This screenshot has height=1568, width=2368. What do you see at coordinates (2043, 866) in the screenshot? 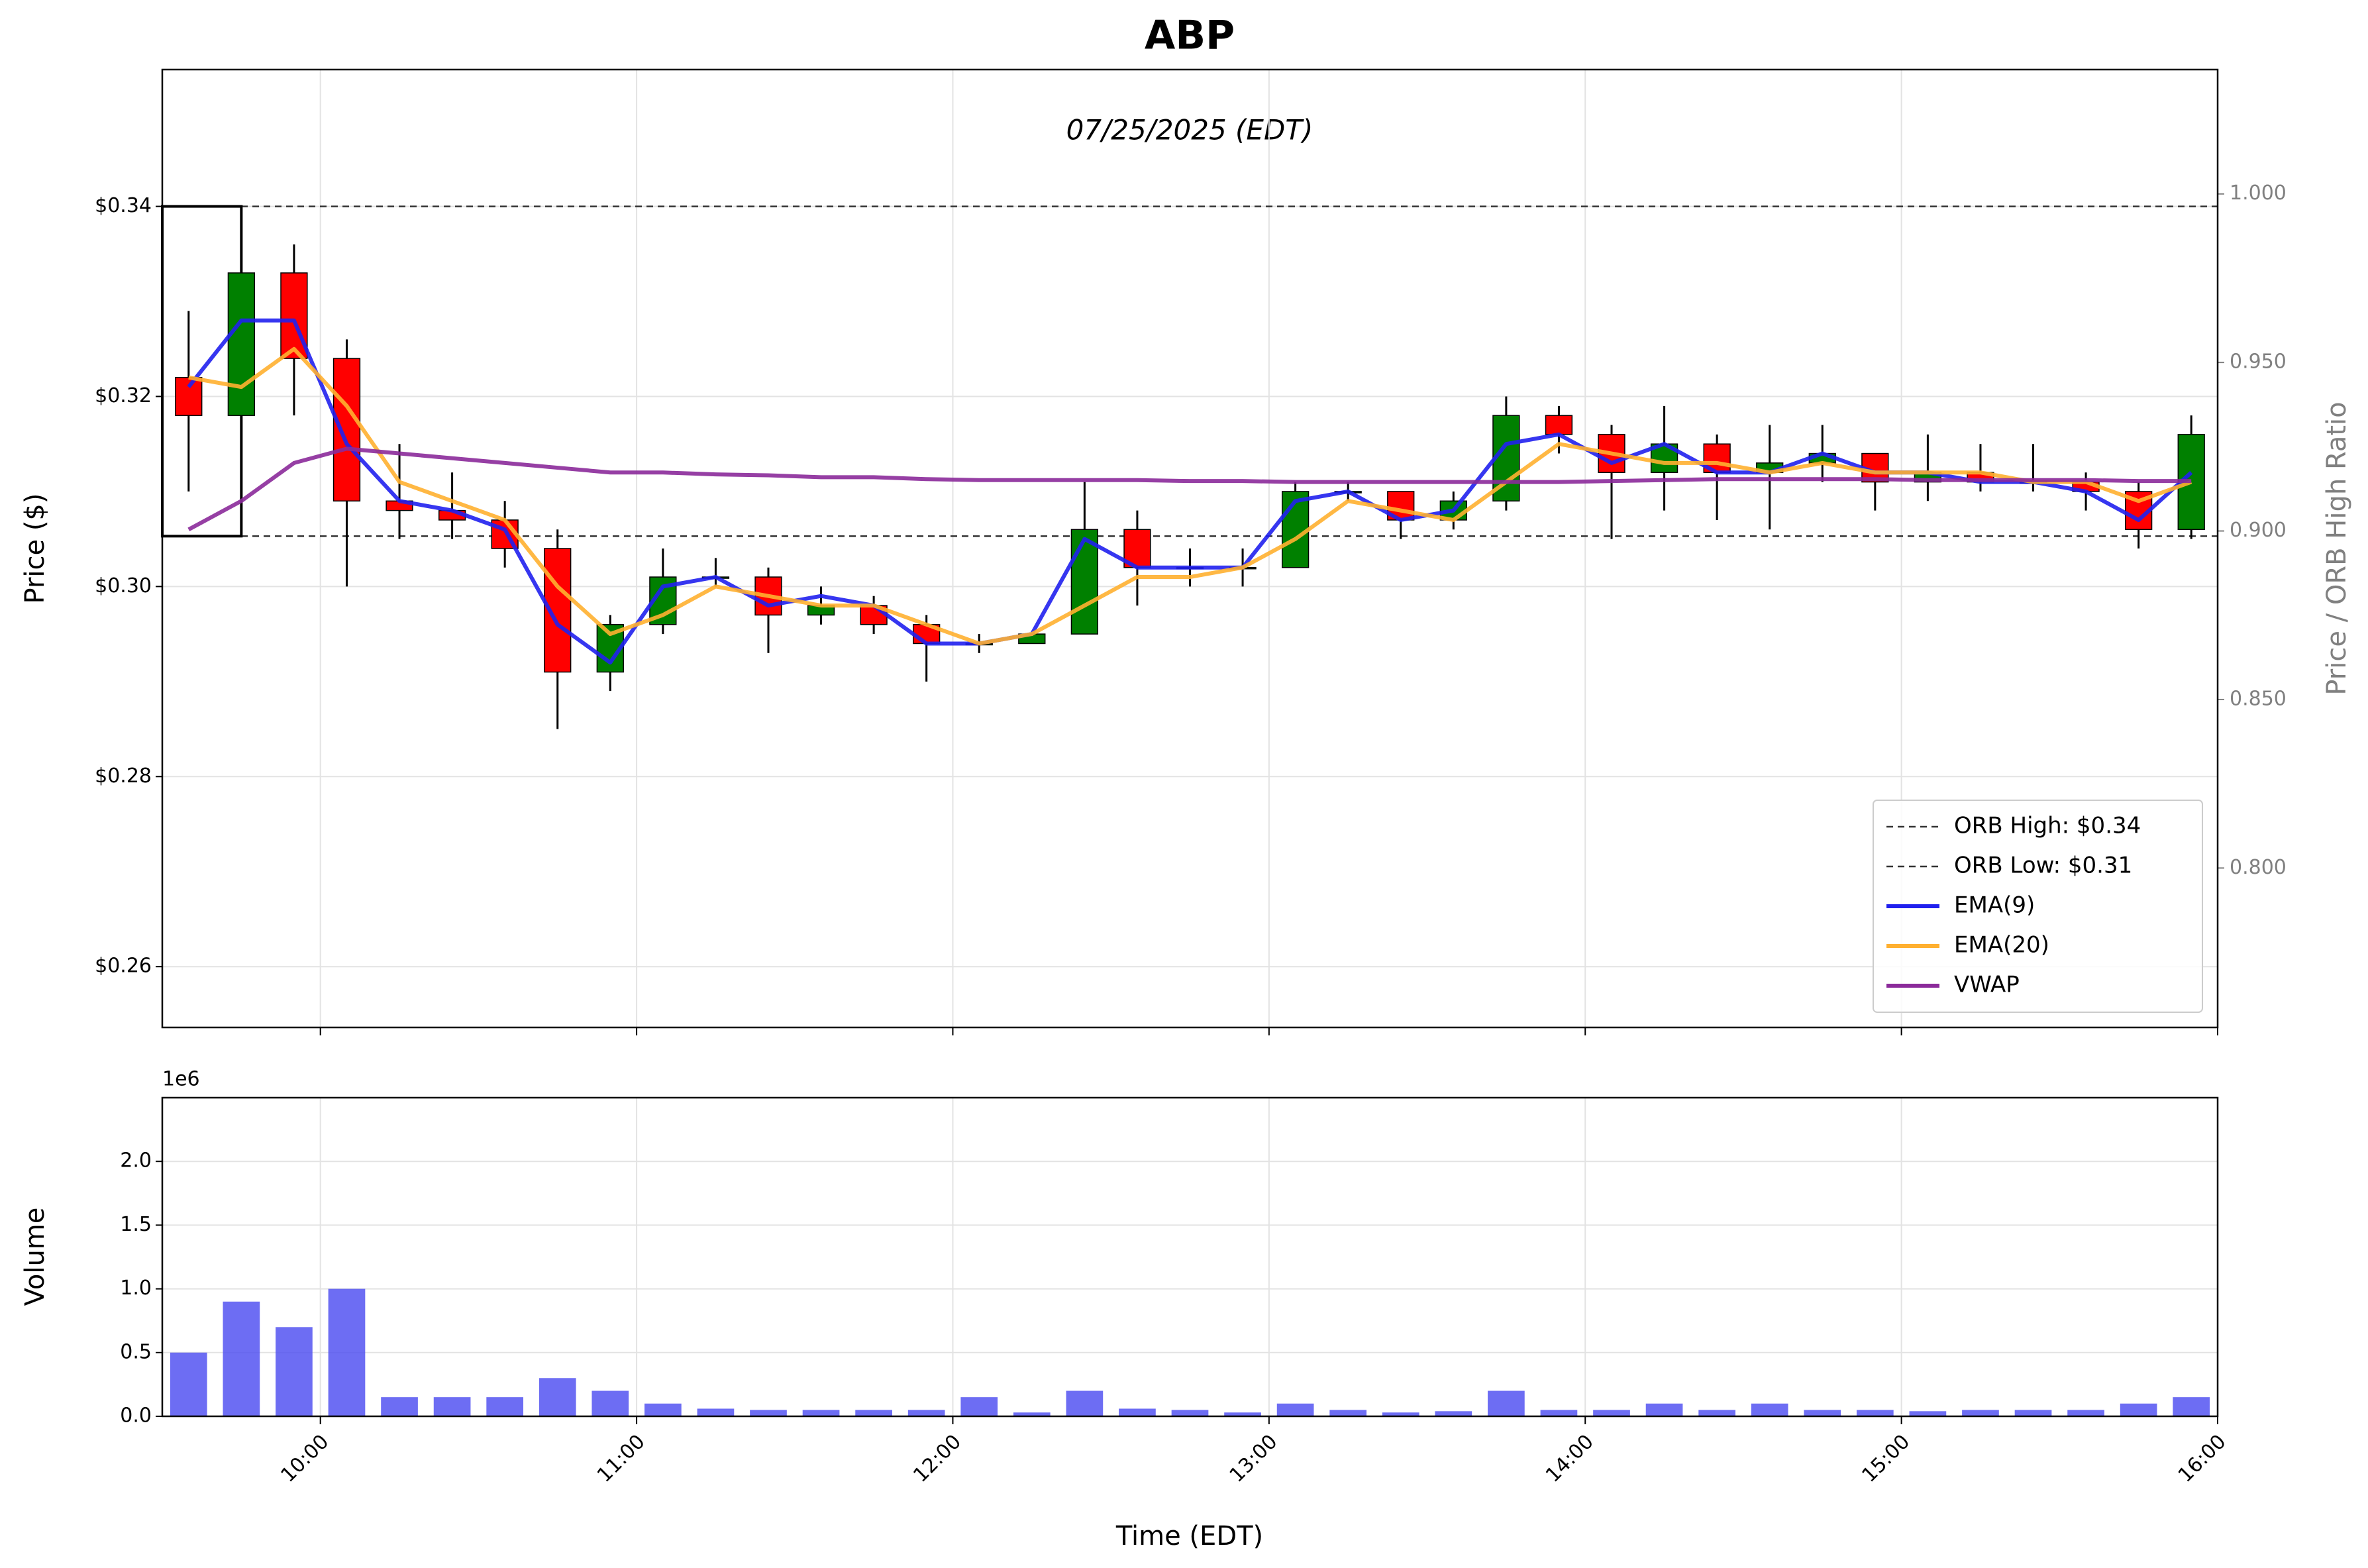
I see `legend-label: ORB Low: $0.31` at bounding box center [2043, 866].